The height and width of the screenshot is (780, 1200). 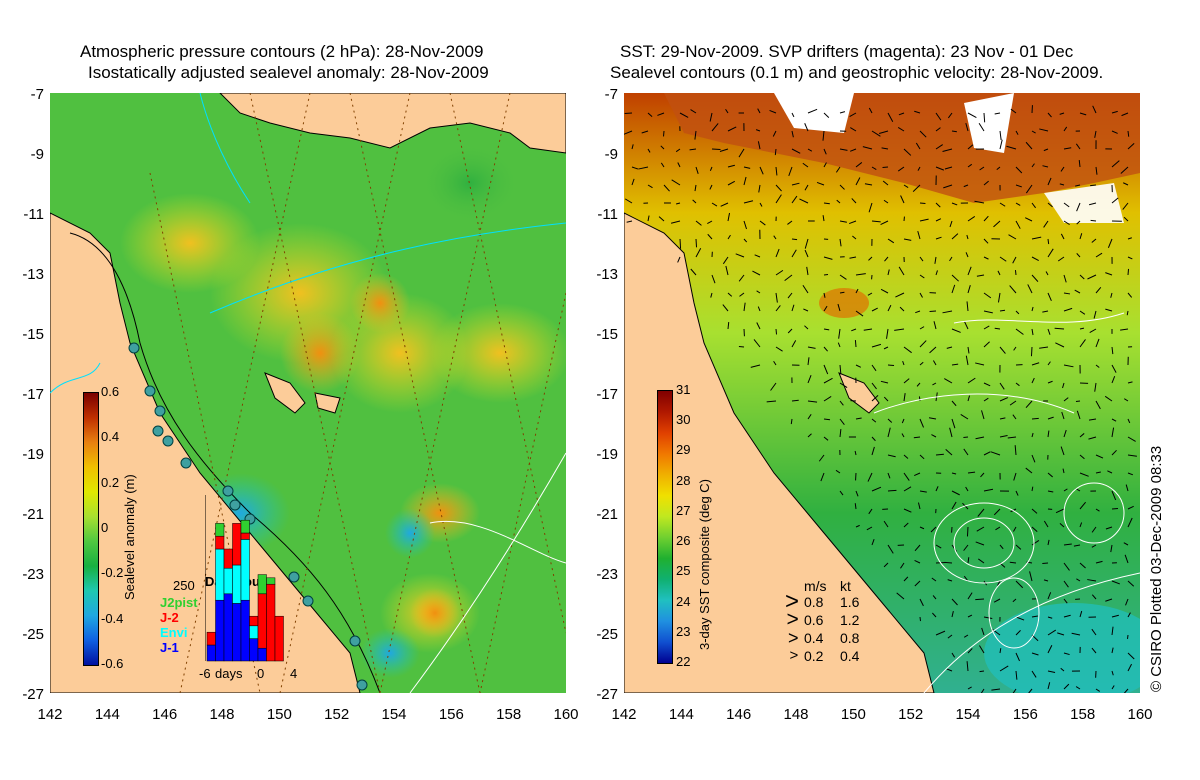 I want to click on sealevel-colorbar, so click(x=91, y=529).